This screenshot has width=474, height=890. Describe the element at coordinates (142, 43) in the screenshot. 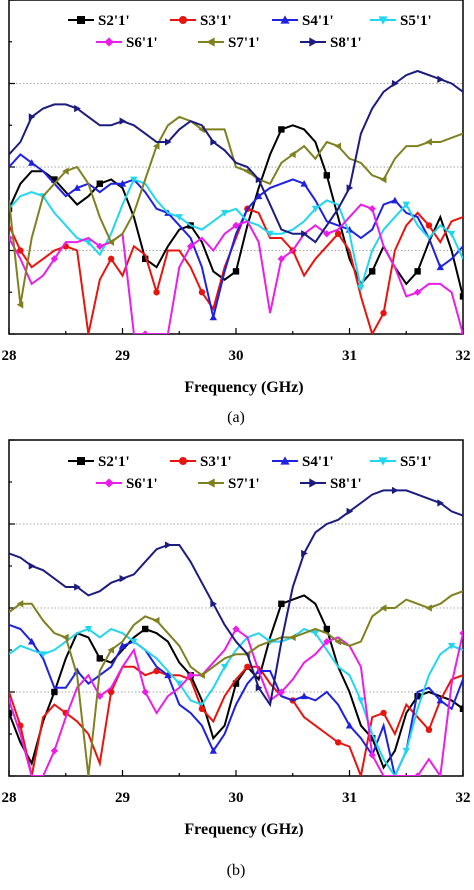

I see `legend-label: S6'1'` at that location.